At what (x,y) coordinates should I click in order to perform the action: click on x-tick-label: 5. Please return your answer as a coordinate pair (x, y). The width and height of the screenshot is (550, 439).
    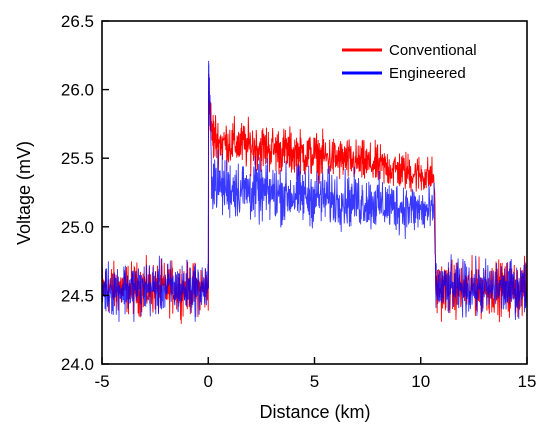
    Looking at the image, I should click on (314, 381).